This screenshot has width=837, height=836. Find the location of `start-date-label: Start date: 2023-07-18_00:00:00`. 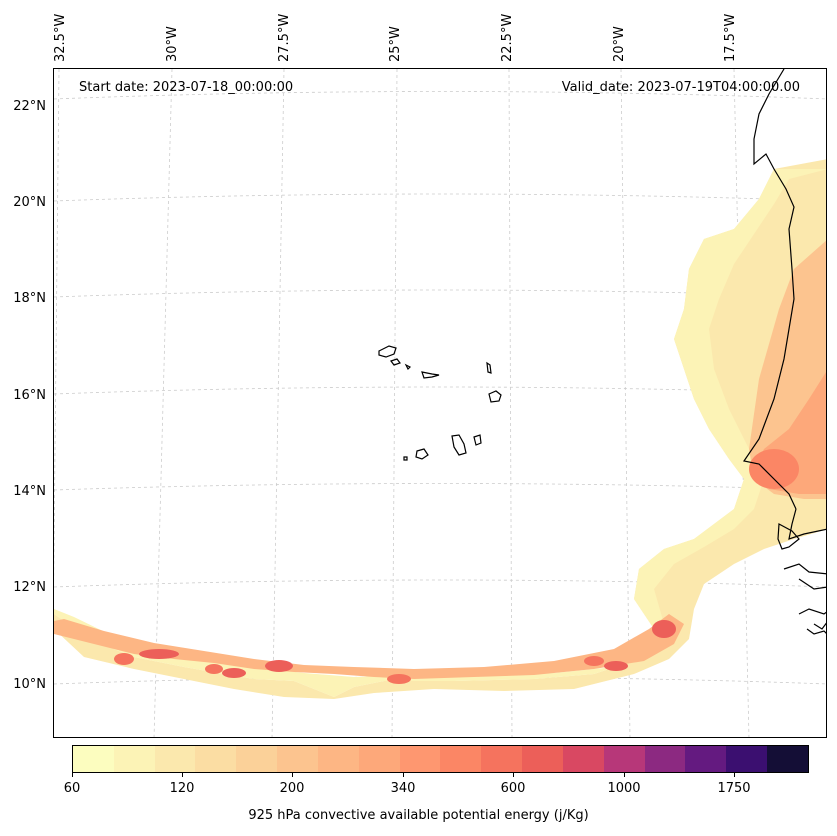

start-date-label: Start date: 2023-07-18_00:00:00 is located at coordinates (186, 87).